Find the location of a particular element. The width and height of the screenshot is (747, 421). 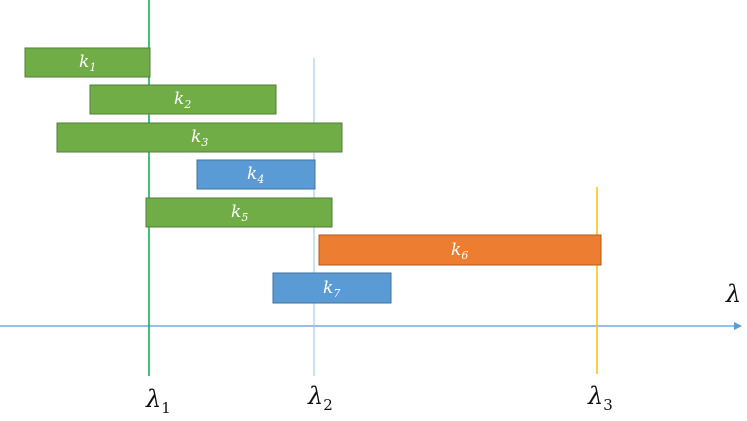

bar-k3-rect is located at coordinates (199, 137).